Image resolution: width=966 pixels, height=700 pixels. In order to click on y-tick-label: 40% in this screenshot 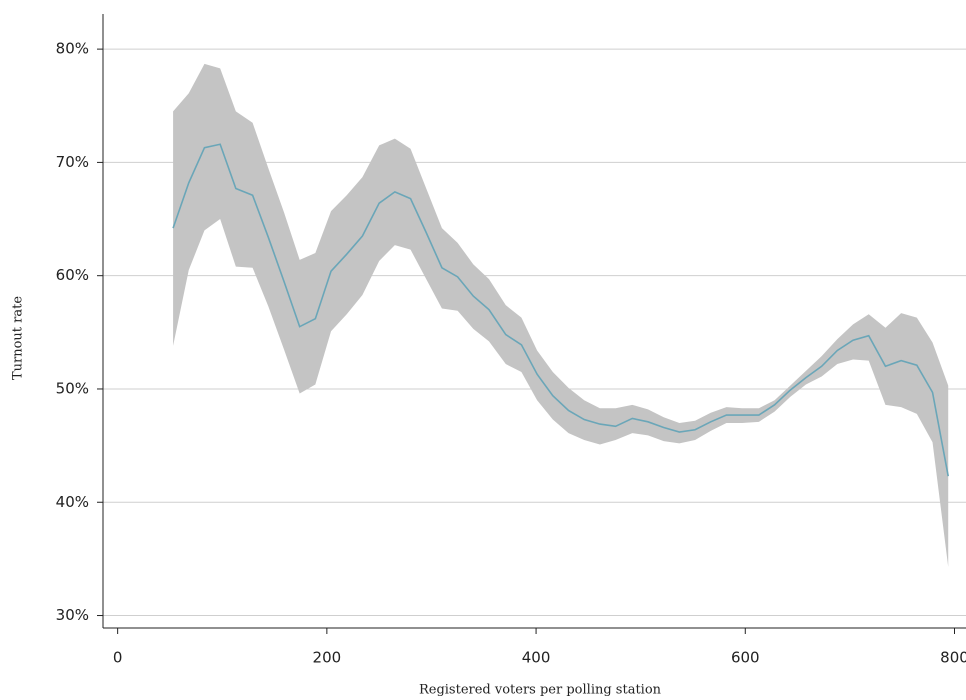, I will do `click(72, 502)`.